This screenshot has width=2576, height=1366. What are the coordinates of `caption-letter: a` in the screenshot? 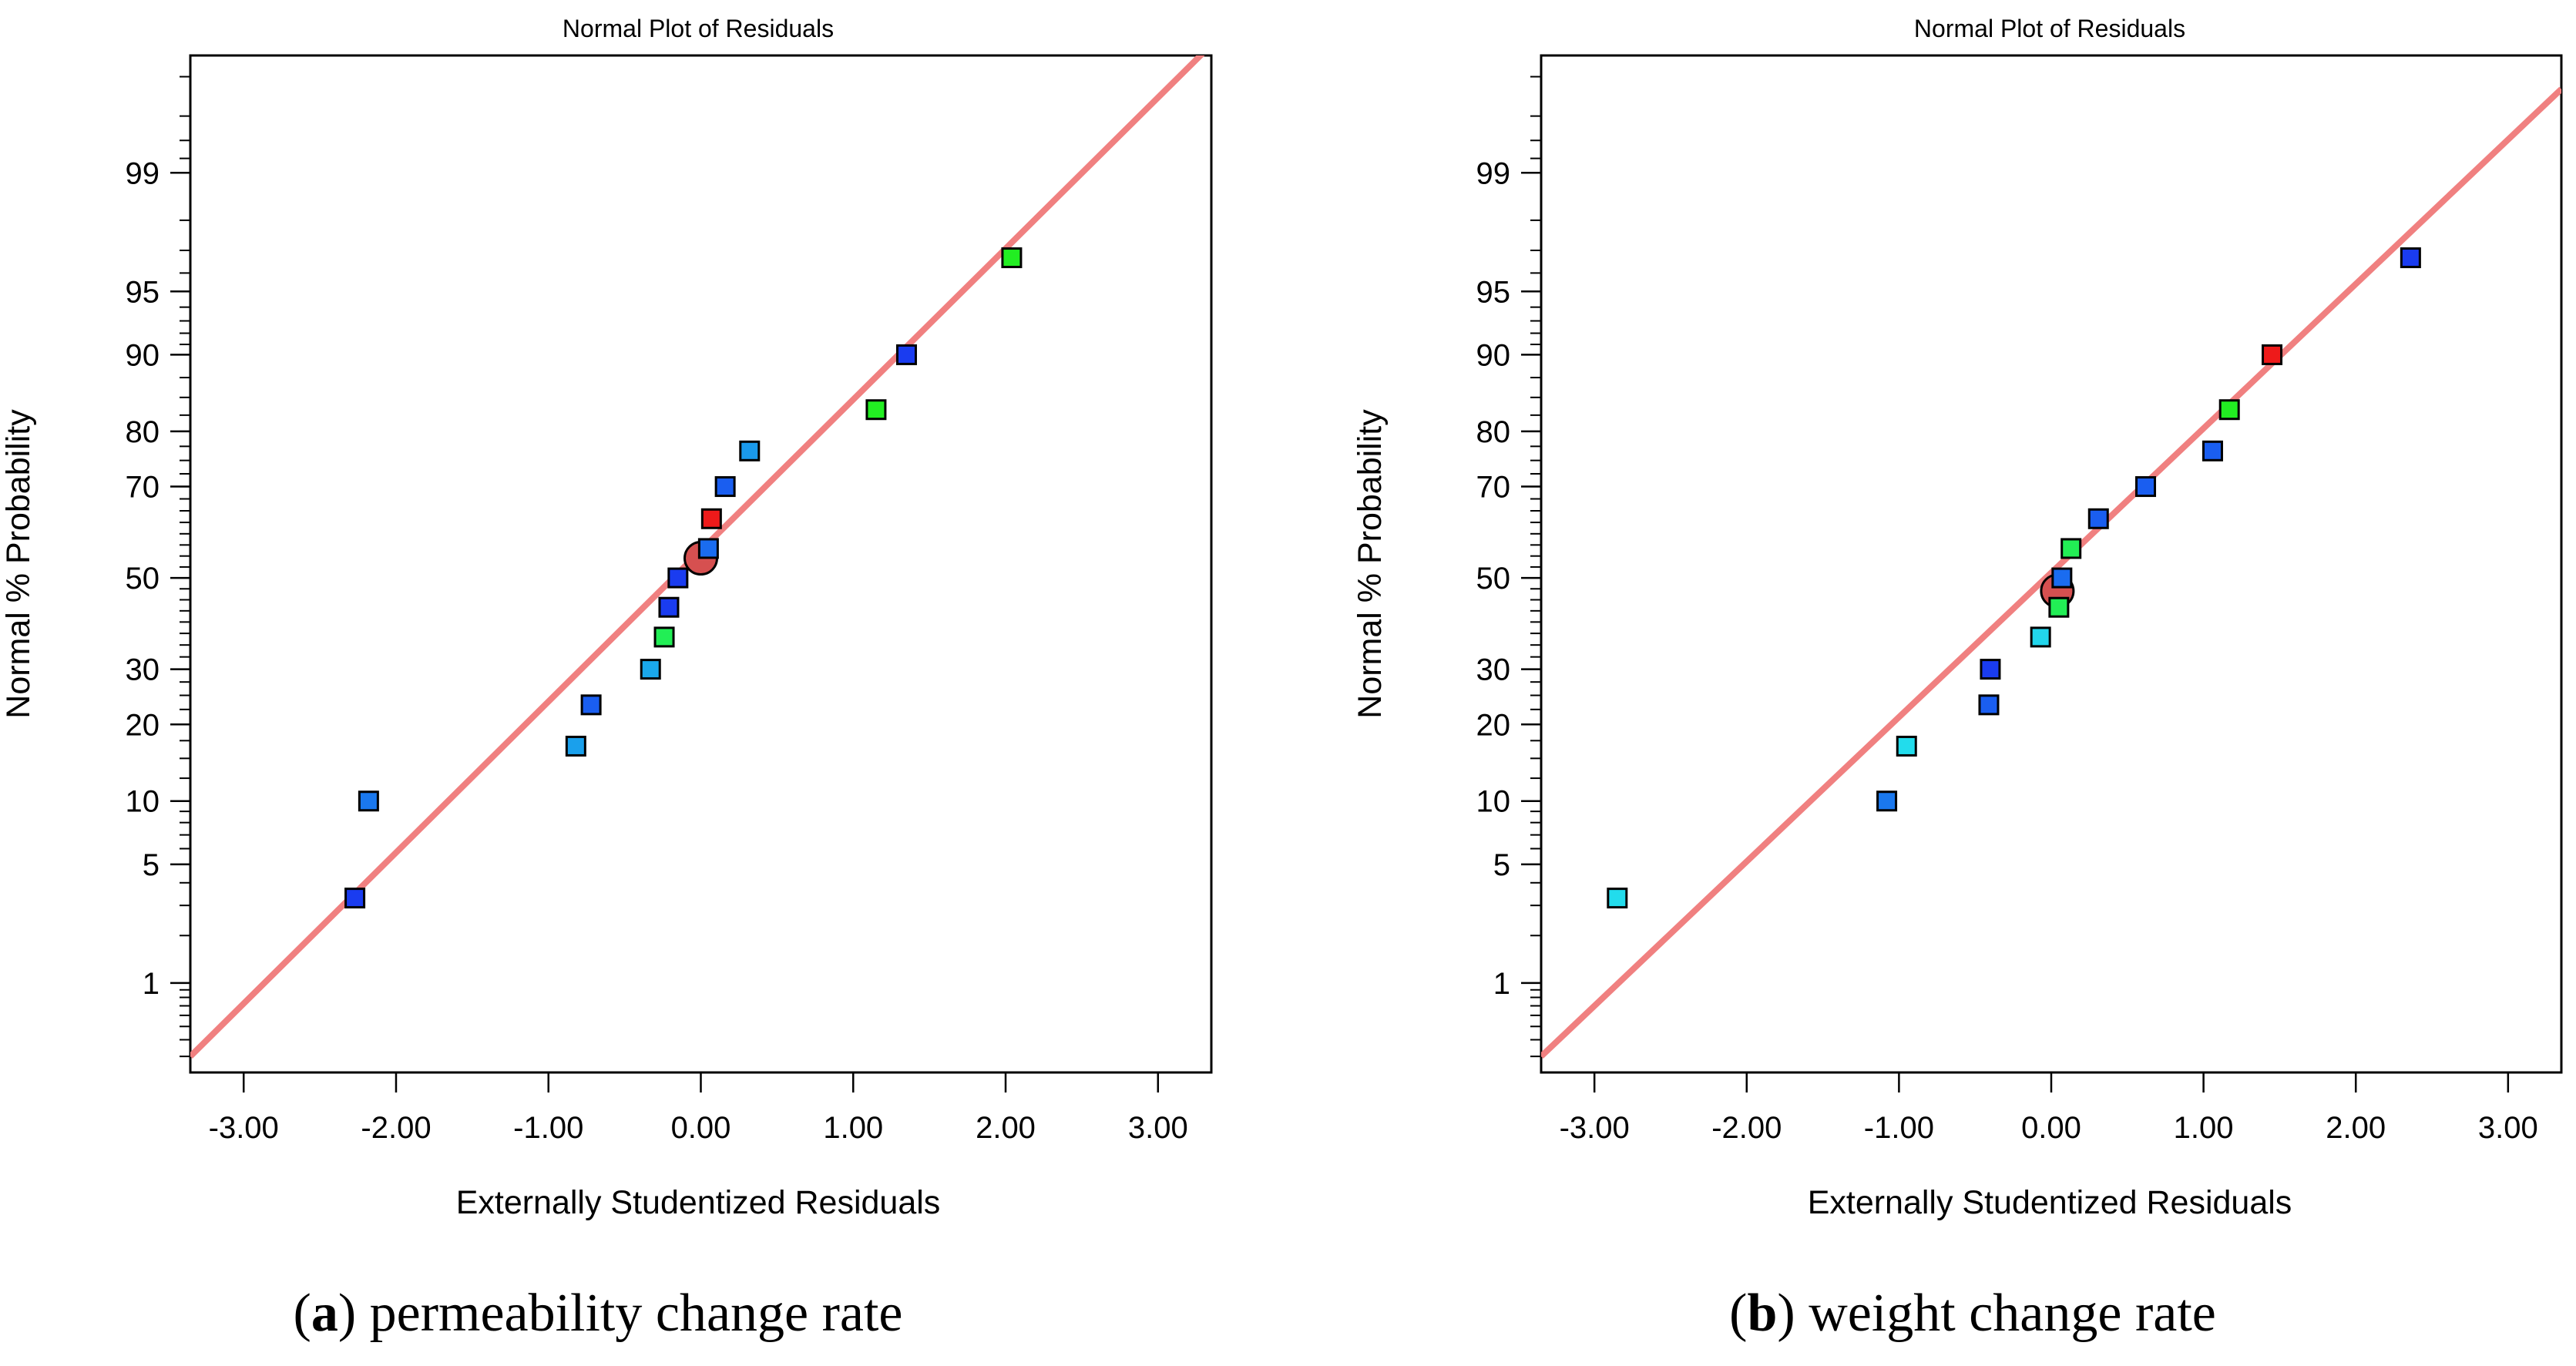 It's located at (324, 1313).